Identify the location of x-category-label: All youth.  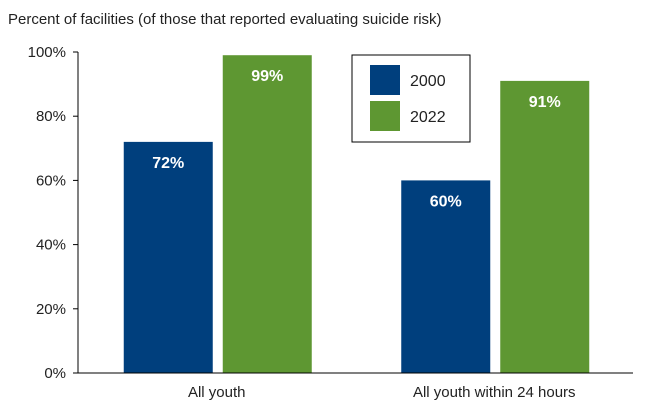
(217, 392).